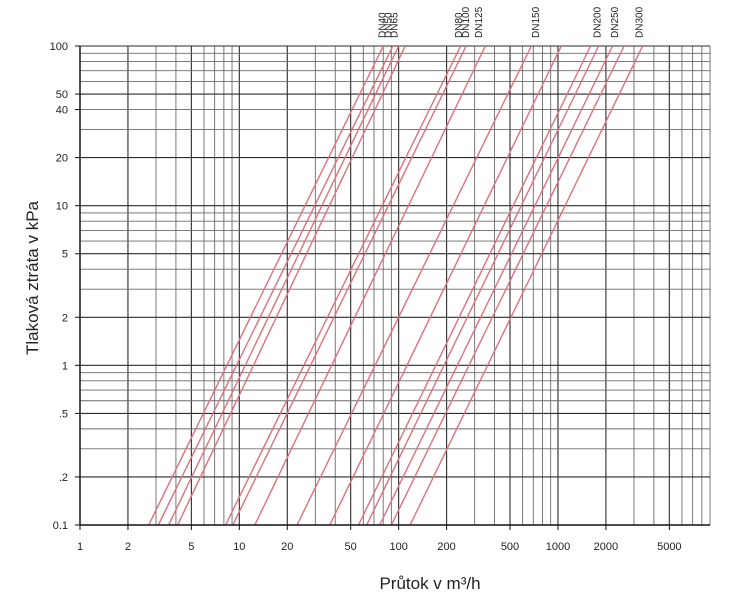 This screenshot has height=600, width=745. I want to click on y-tick-label: 0.1, so click(60, 526).